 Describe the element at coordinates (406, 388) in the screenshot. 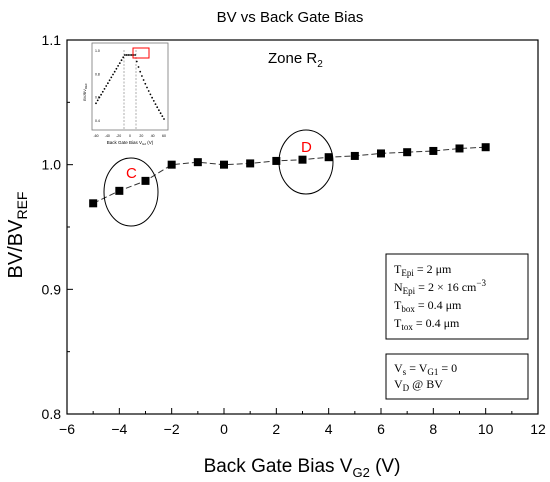

I see `bias-subscript: D` at that location.